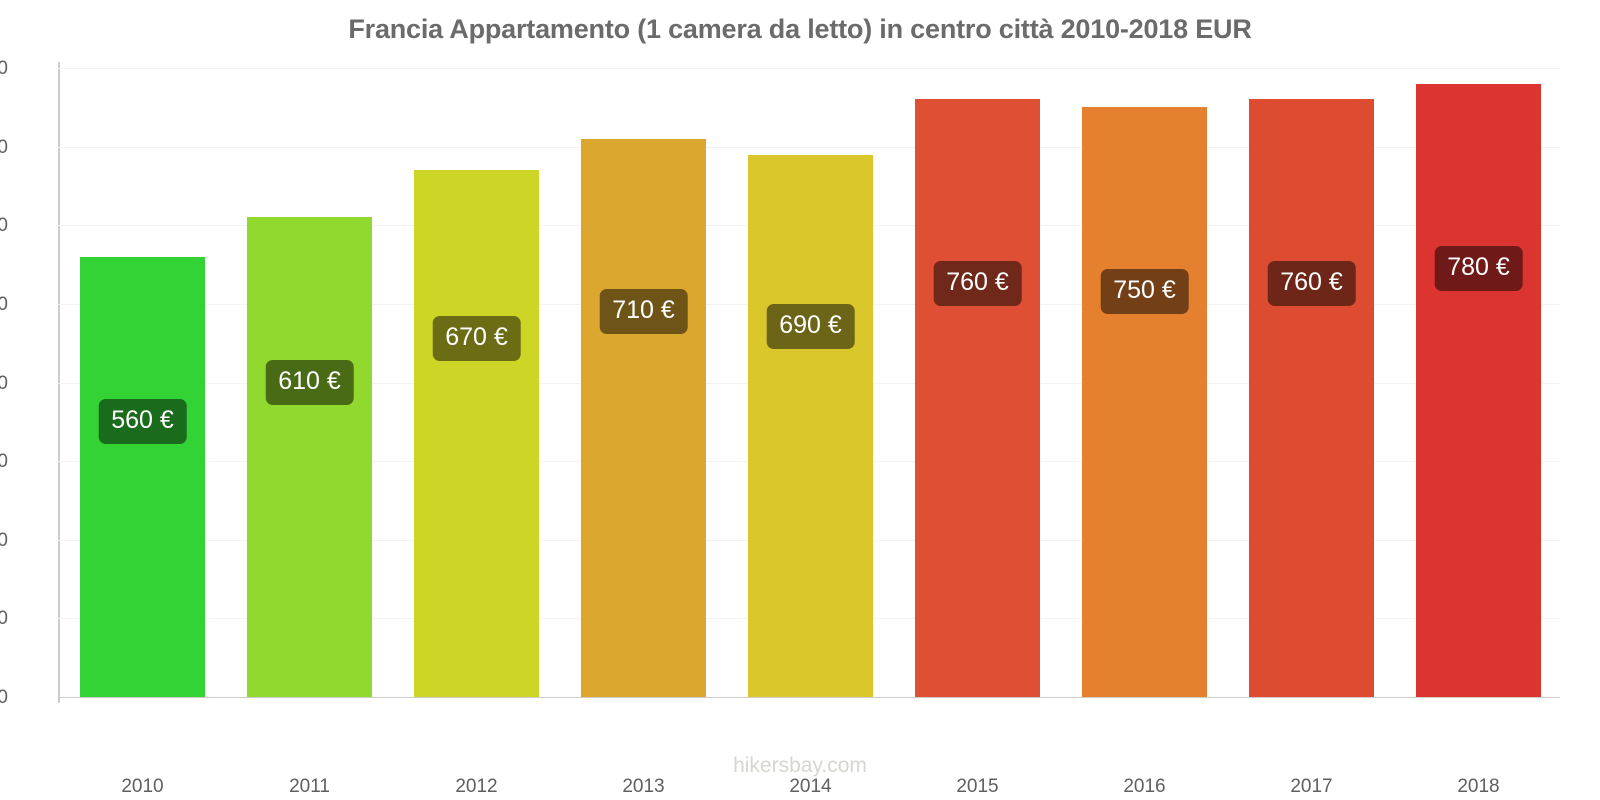  I want to click on x-tick-label-2017: 2017, so click(1311, 786).